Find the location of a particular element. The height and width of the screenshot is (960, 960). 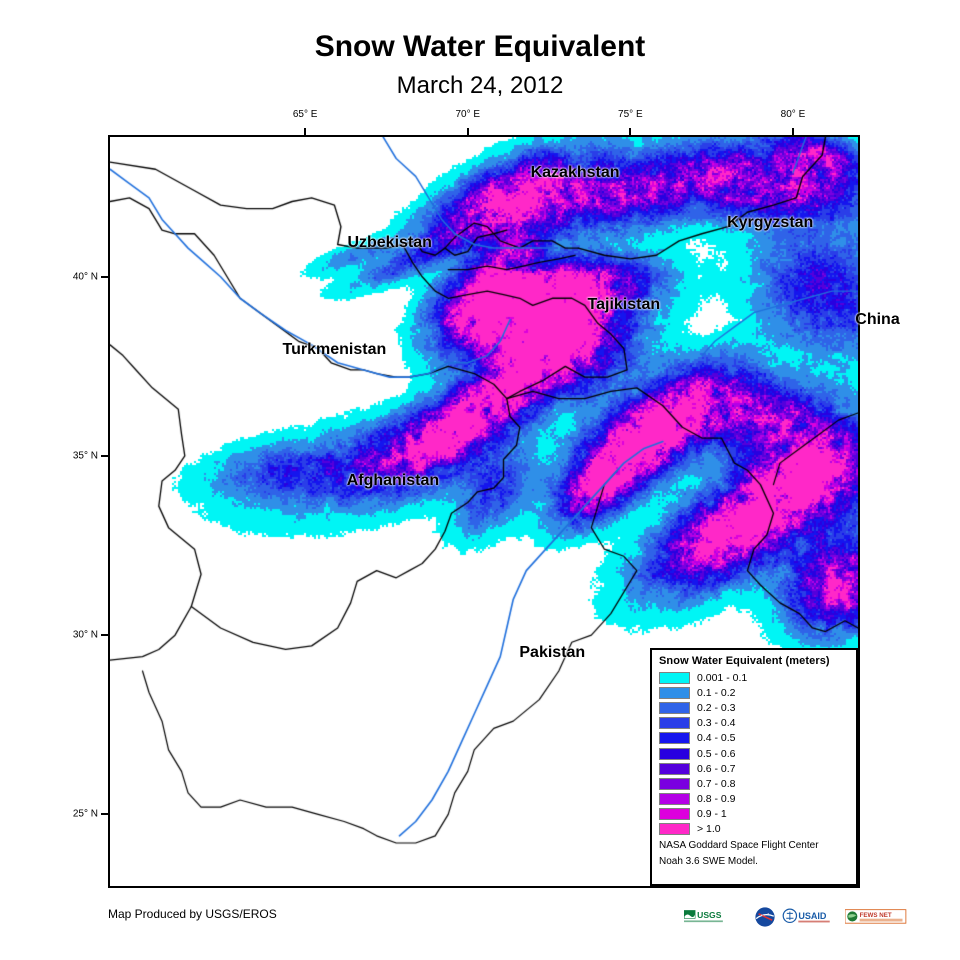

svg-text: FEWS NET is located at coordinates (876, 915).